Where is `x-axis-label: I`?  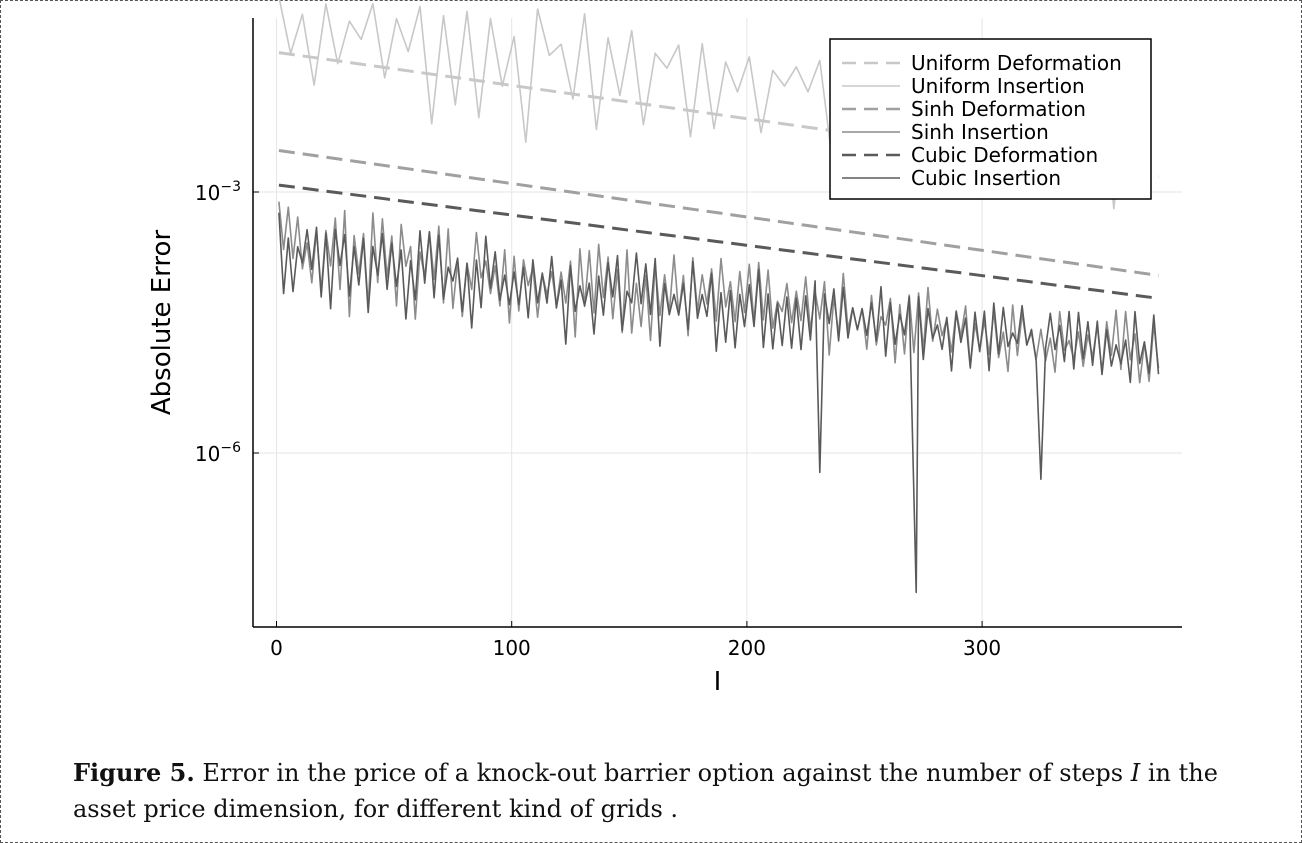 x-axis-label: I is located at coordinates (718, 682).